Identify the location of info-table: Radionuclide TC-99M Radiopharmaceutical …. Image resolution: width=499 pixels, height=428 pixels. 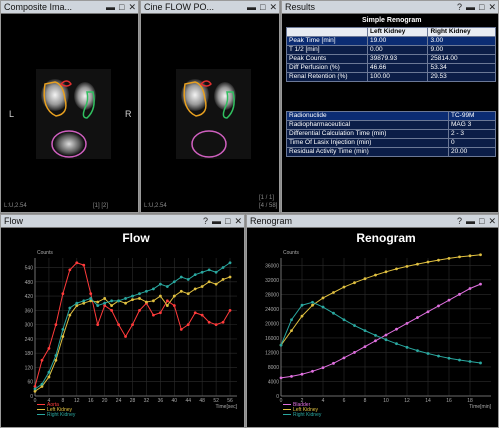
(391, 134).